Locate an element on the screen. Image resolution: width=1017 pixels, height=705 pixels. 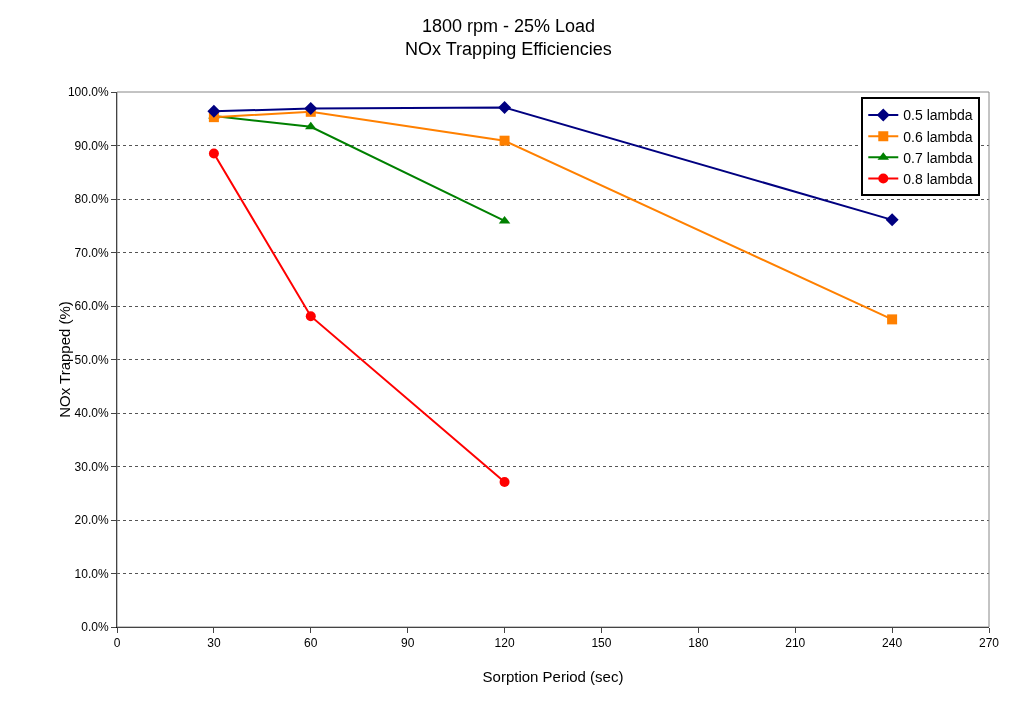
y-tick-label: 60.0% is located at coordinates (91, 306).